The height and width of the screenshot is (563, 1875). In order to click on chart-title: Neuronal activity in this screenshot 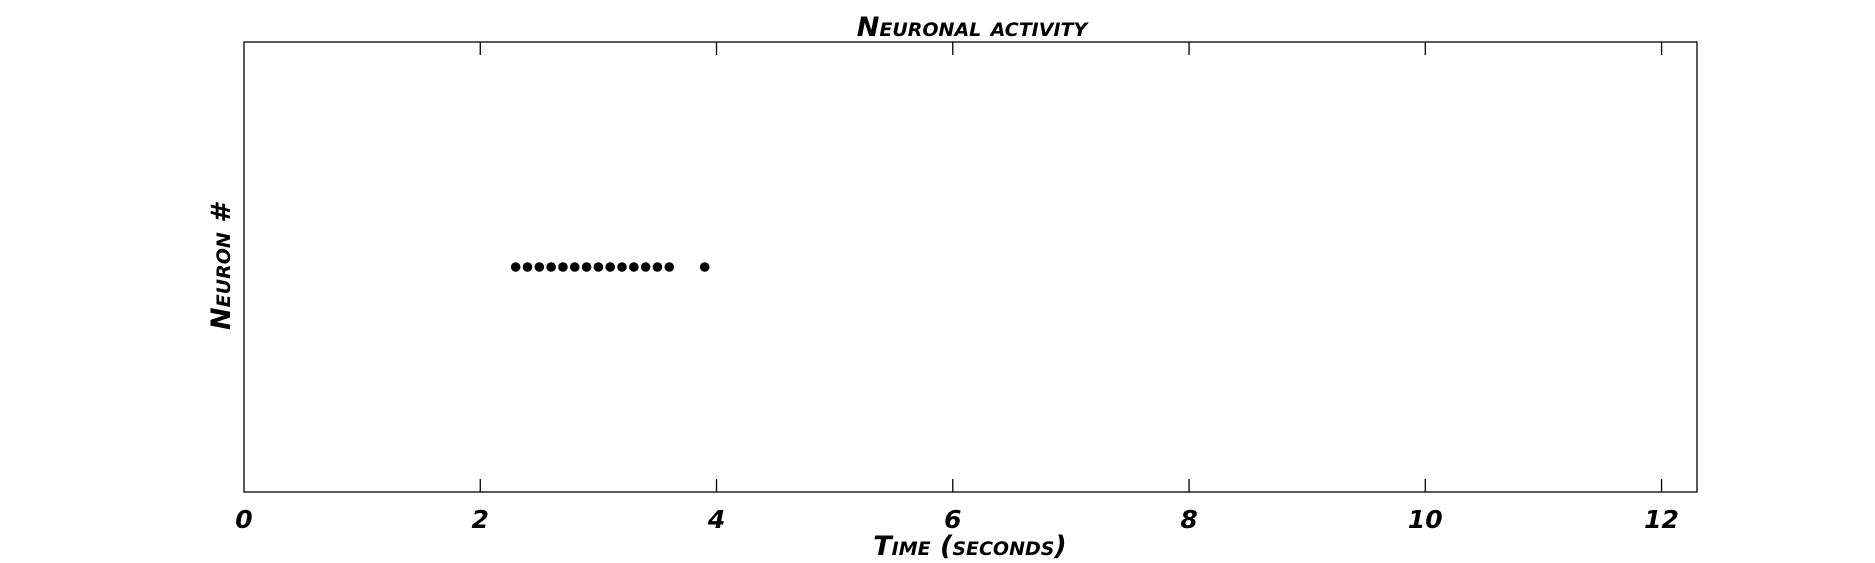, I will do `click(973, 27)`.